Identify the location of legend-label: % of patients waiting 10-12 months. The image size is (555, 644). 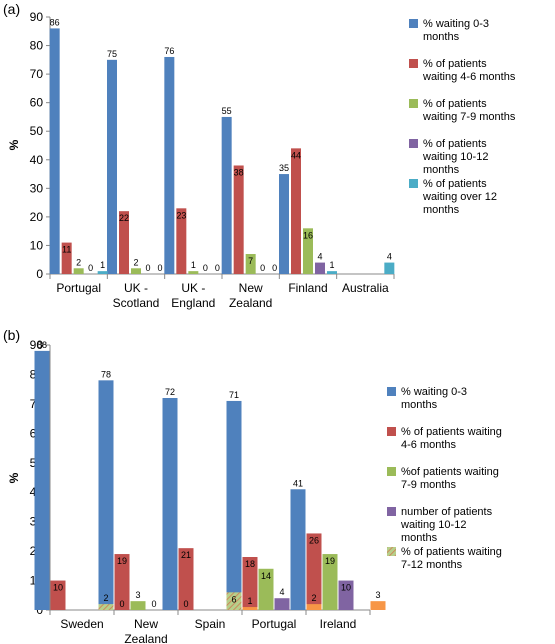
(455, 157).